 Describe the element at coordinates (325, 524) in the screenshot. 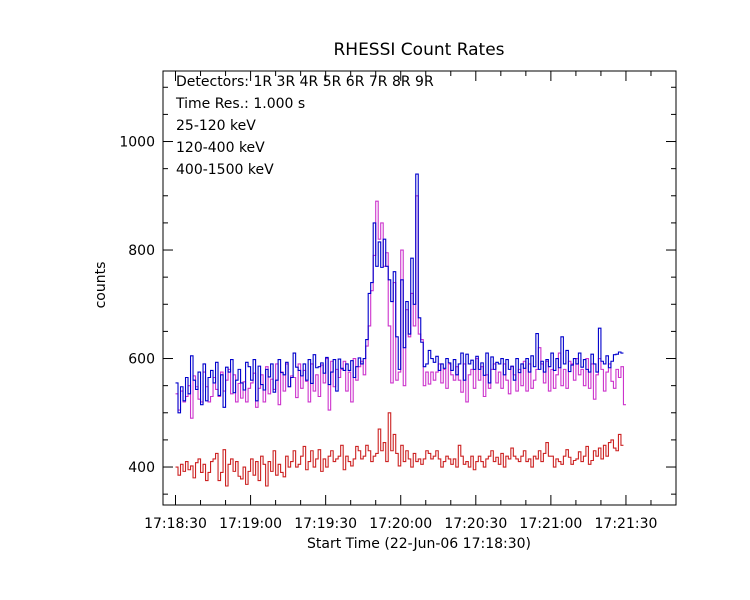

I see `x-tick-label: 17:19:30` at that location.